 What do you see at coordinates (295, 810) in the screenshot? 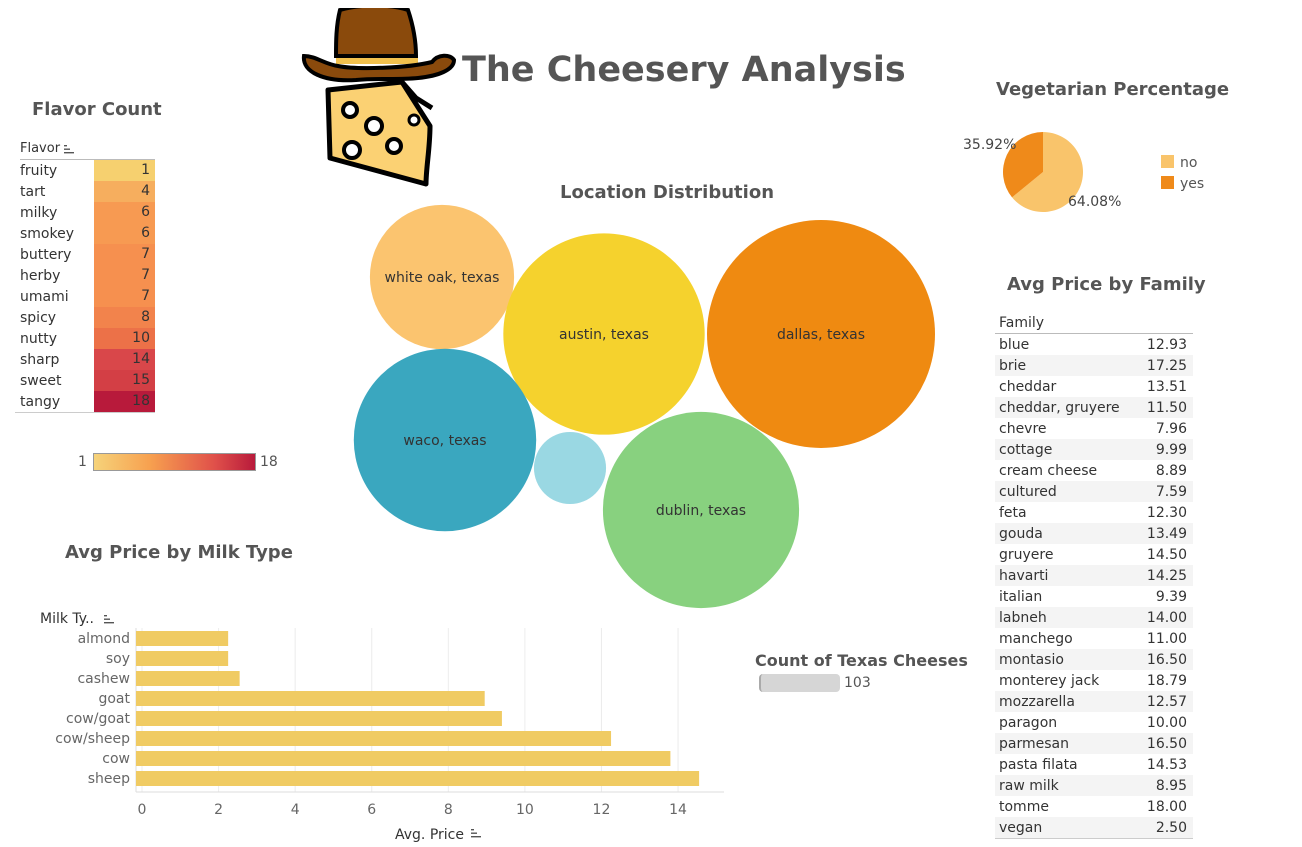
I see `x-tick-label: 4` at bounding box center [295, 810].